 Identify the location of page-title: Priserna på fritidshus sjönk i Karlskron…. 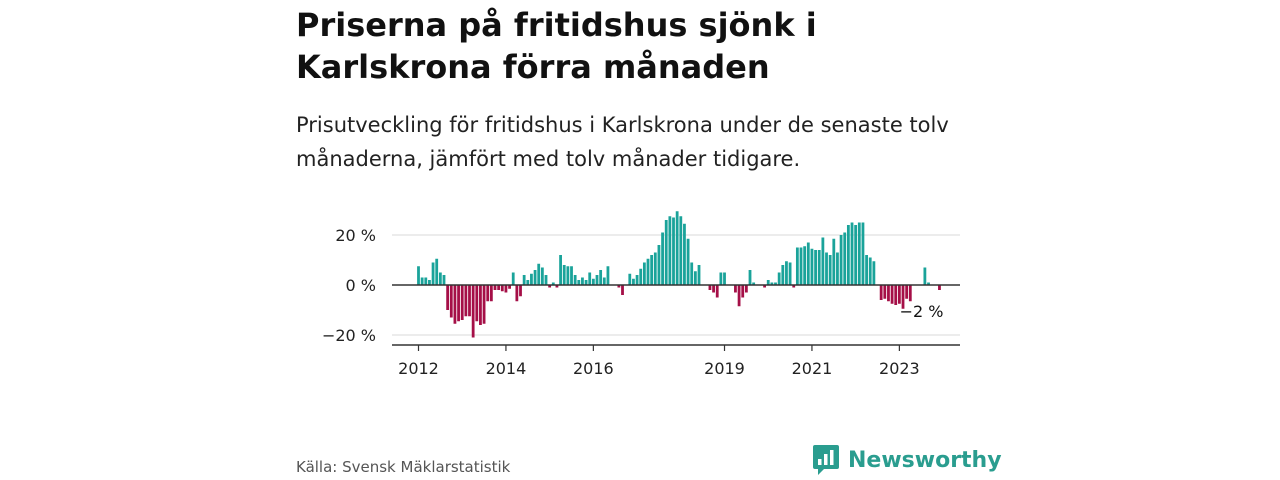
(556, 46).